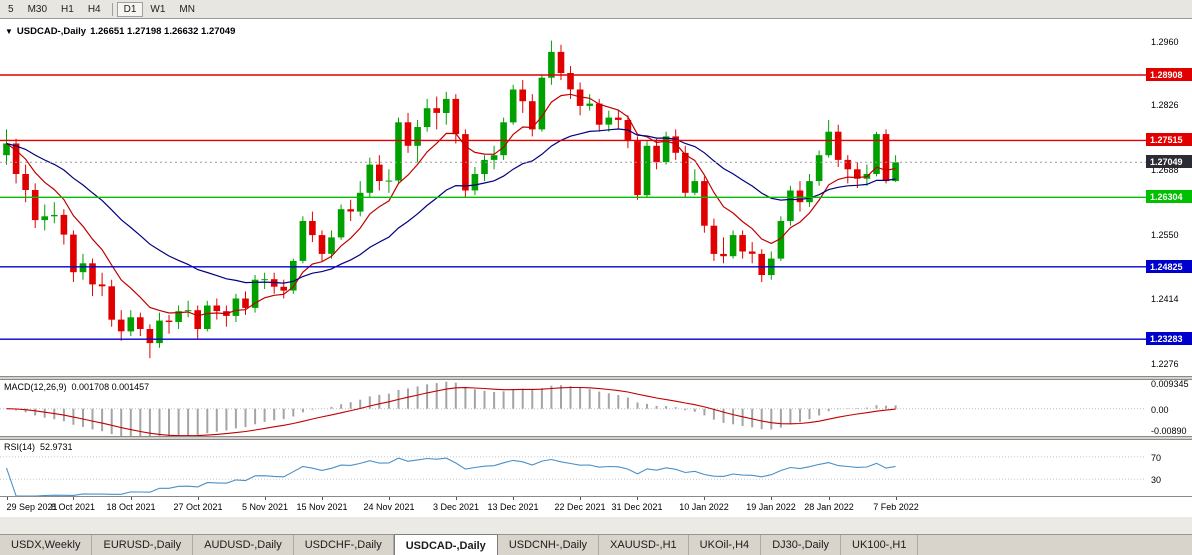 The width and height of the screenshot is (1192, 555). Describe the element at coordinates (130, 9) in the screenshot. I see `timeframe-d1: D1` at that location.